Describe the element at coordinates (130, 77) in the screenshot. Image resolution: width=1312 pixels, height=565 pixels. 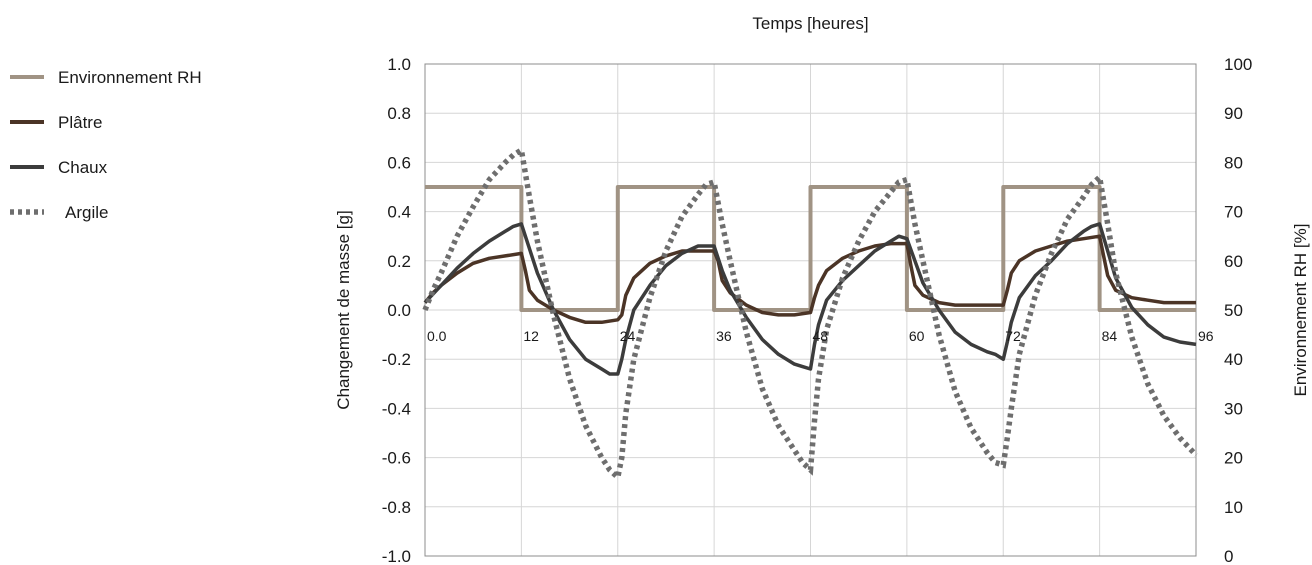
I see `legend-label: Environnement RH` at that location.